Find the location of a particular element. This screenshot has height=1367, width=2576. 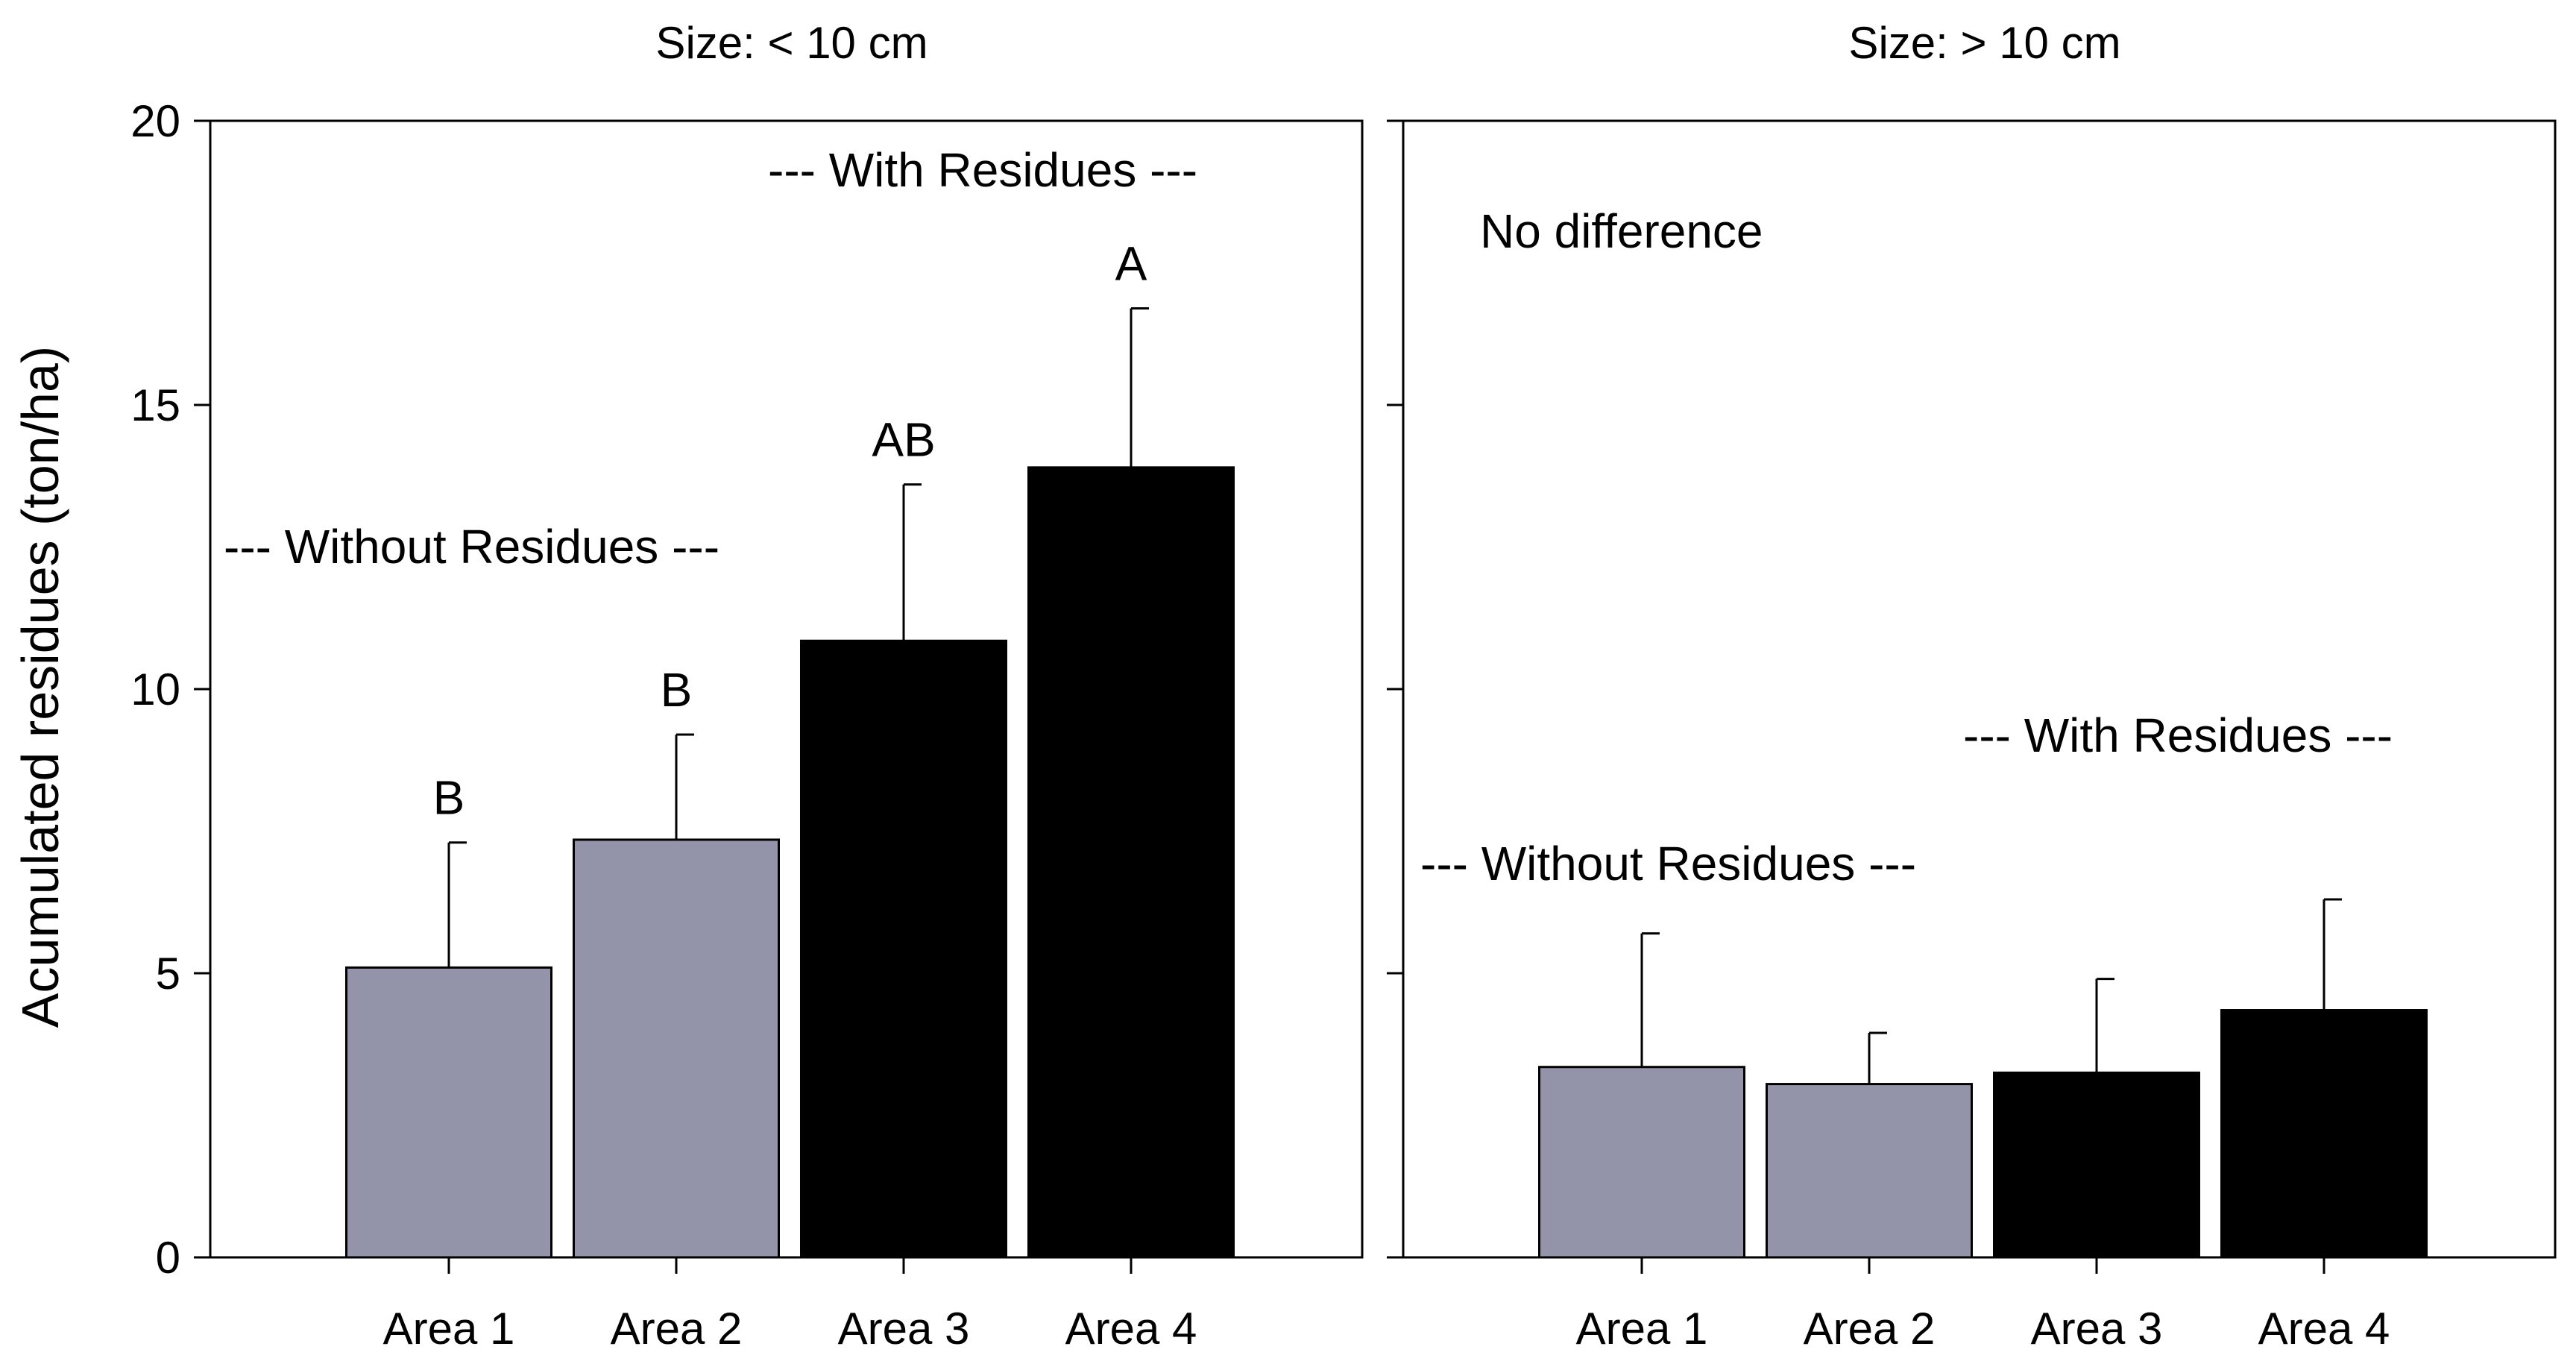

panel-title: Size: > 10 cm is located at coordinates (1984, 43).